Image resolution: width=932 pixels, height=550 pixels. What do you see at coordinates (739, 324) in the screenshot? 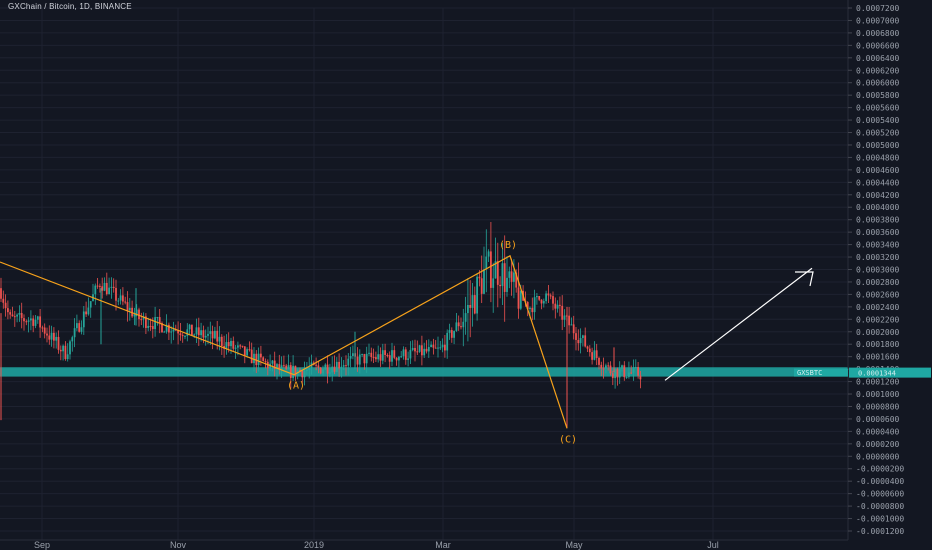
I see `projection-arrow` at bounding box center [739, 324].